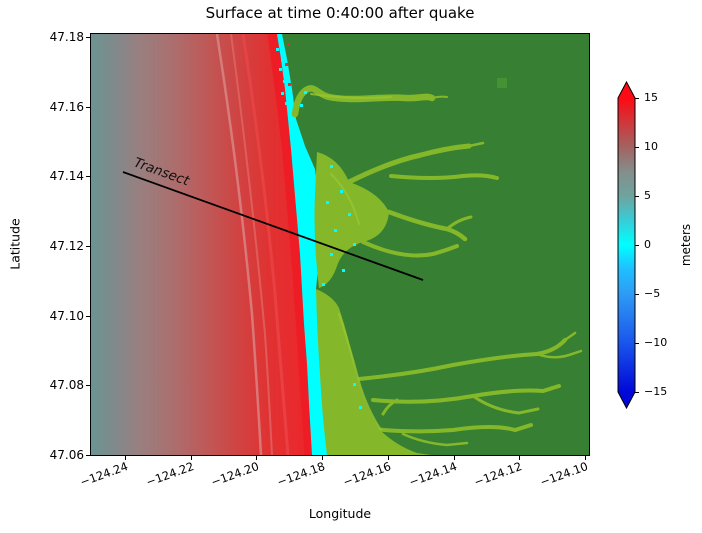  I want to click on y-tick-label: 47.16, so click(66, 106).